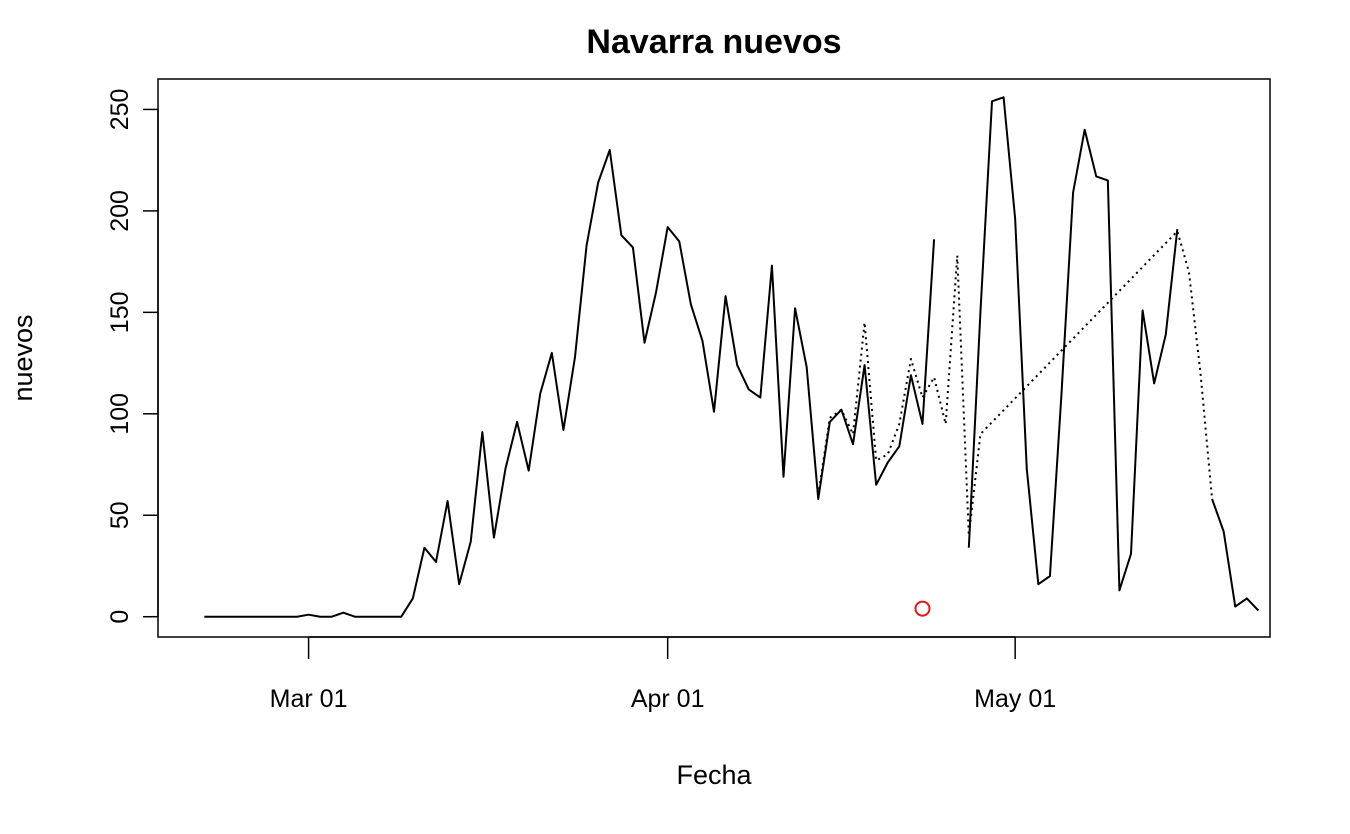 Image resolution: width=1350 pixels, height=834 pixels. Describe the element at coordinates (23, 357) in the screenshot. I see `y-axis-label: nuevos` at that location.